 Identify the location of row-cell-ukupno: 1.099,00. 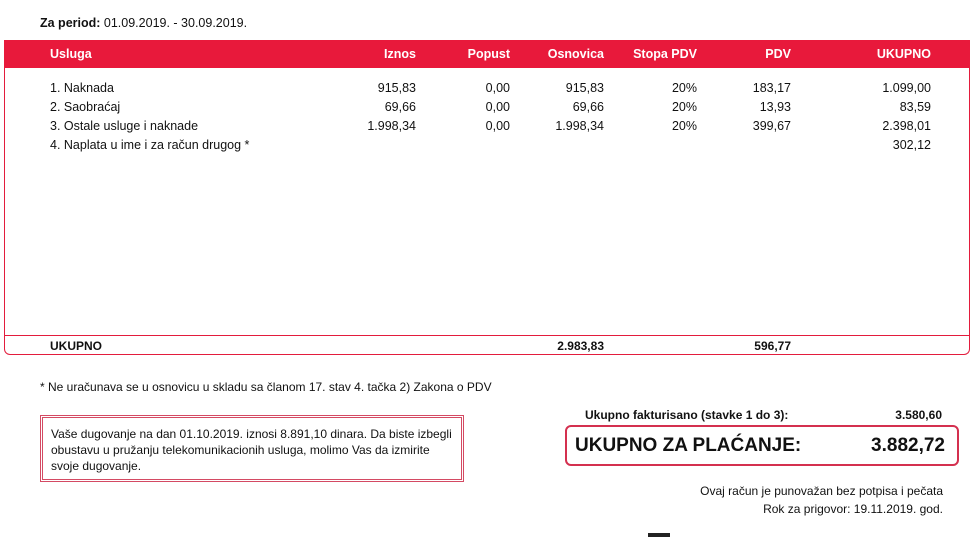
(906, 88).